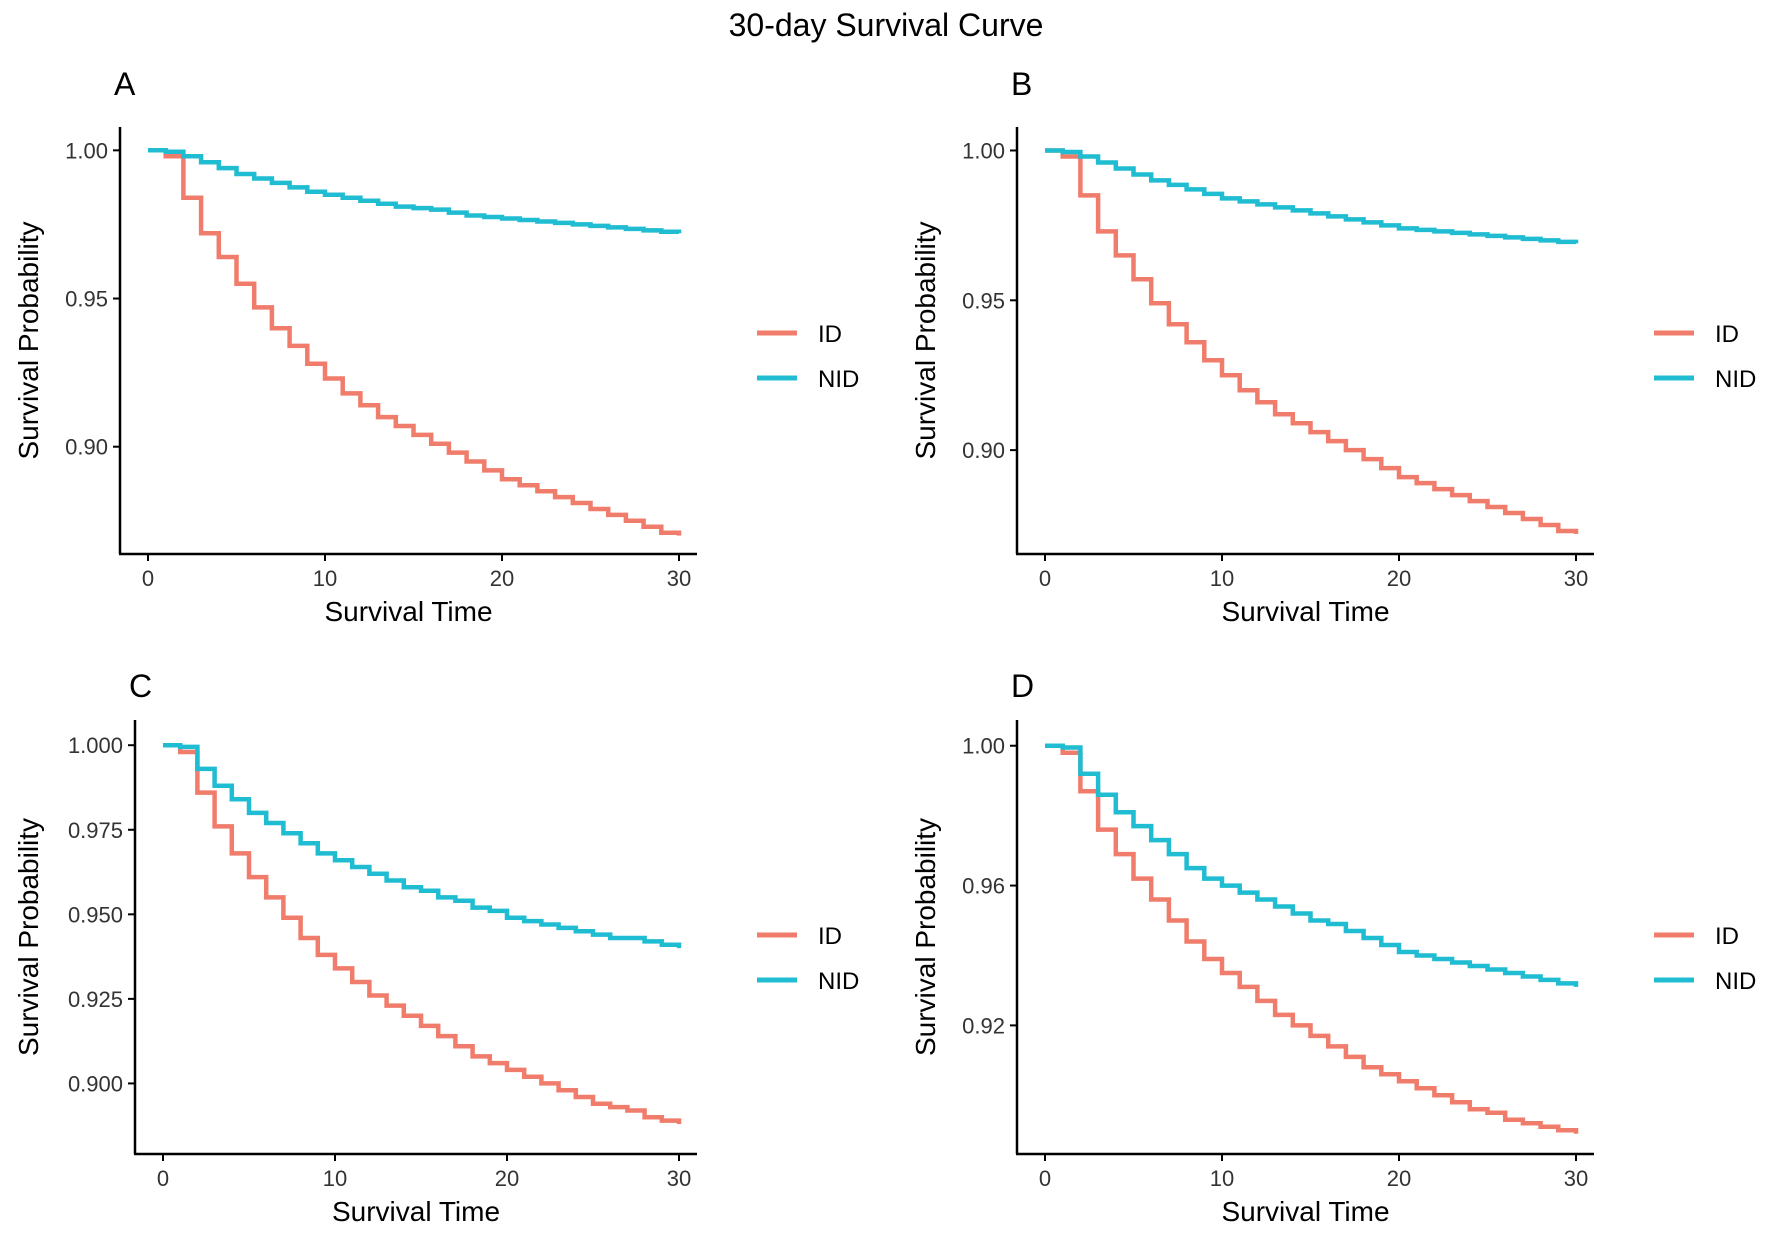 The image size is (1772, 1241). I want to click on panel-letter: B, so click(1021, 84).